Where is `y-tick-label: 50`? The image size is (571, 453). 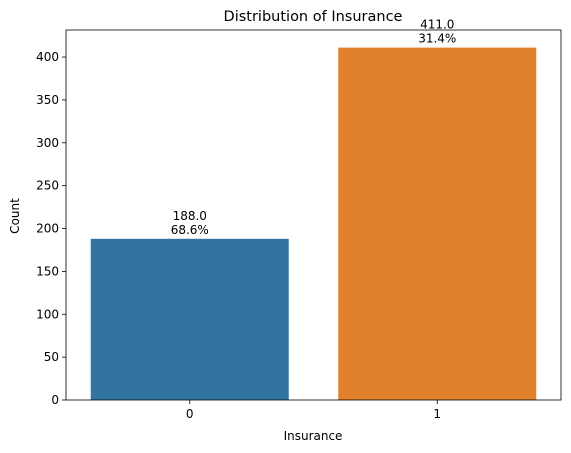
y-tick-label: 50 is located at coordinates (51, 357).